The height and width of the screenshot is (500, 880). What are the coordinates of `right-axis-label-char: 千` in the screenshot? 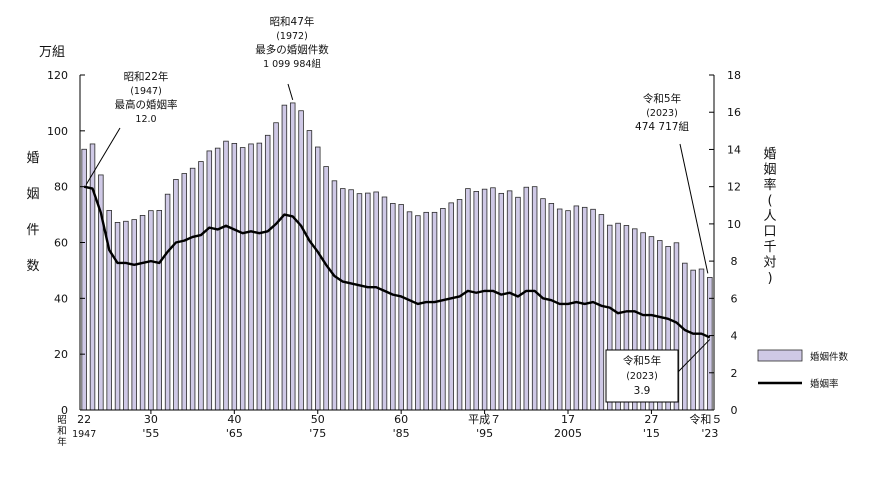 It's located at (769, 247).